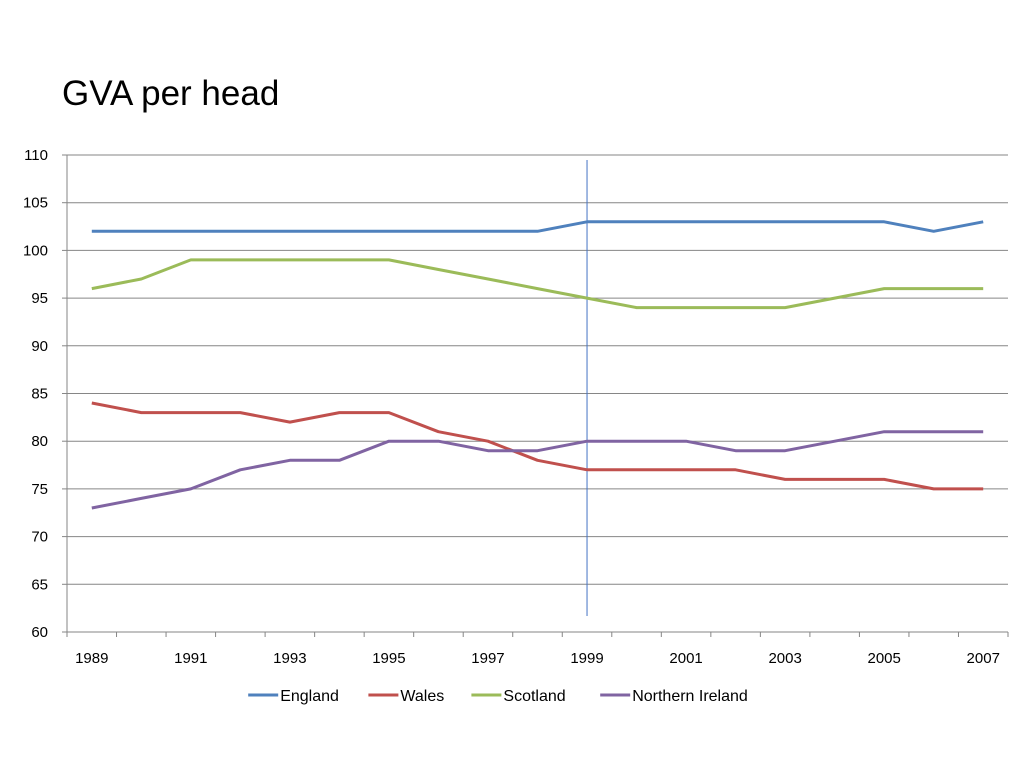  What do you see at coordinates (35, 203) in the screenshot?
I see `y-tick-label: 105` at bounding box center [35, 203].